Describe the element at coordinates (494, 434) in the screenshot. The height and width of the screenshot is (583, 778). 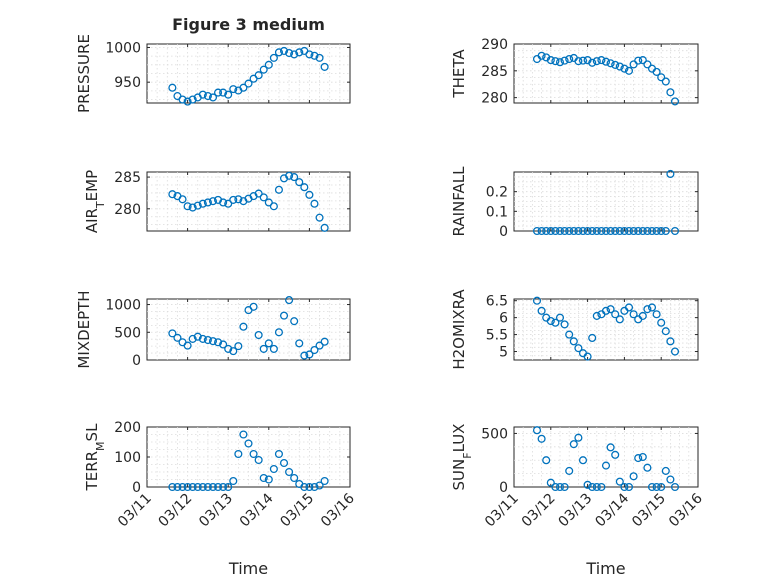
I see `y-tick-label: 500` at that location.